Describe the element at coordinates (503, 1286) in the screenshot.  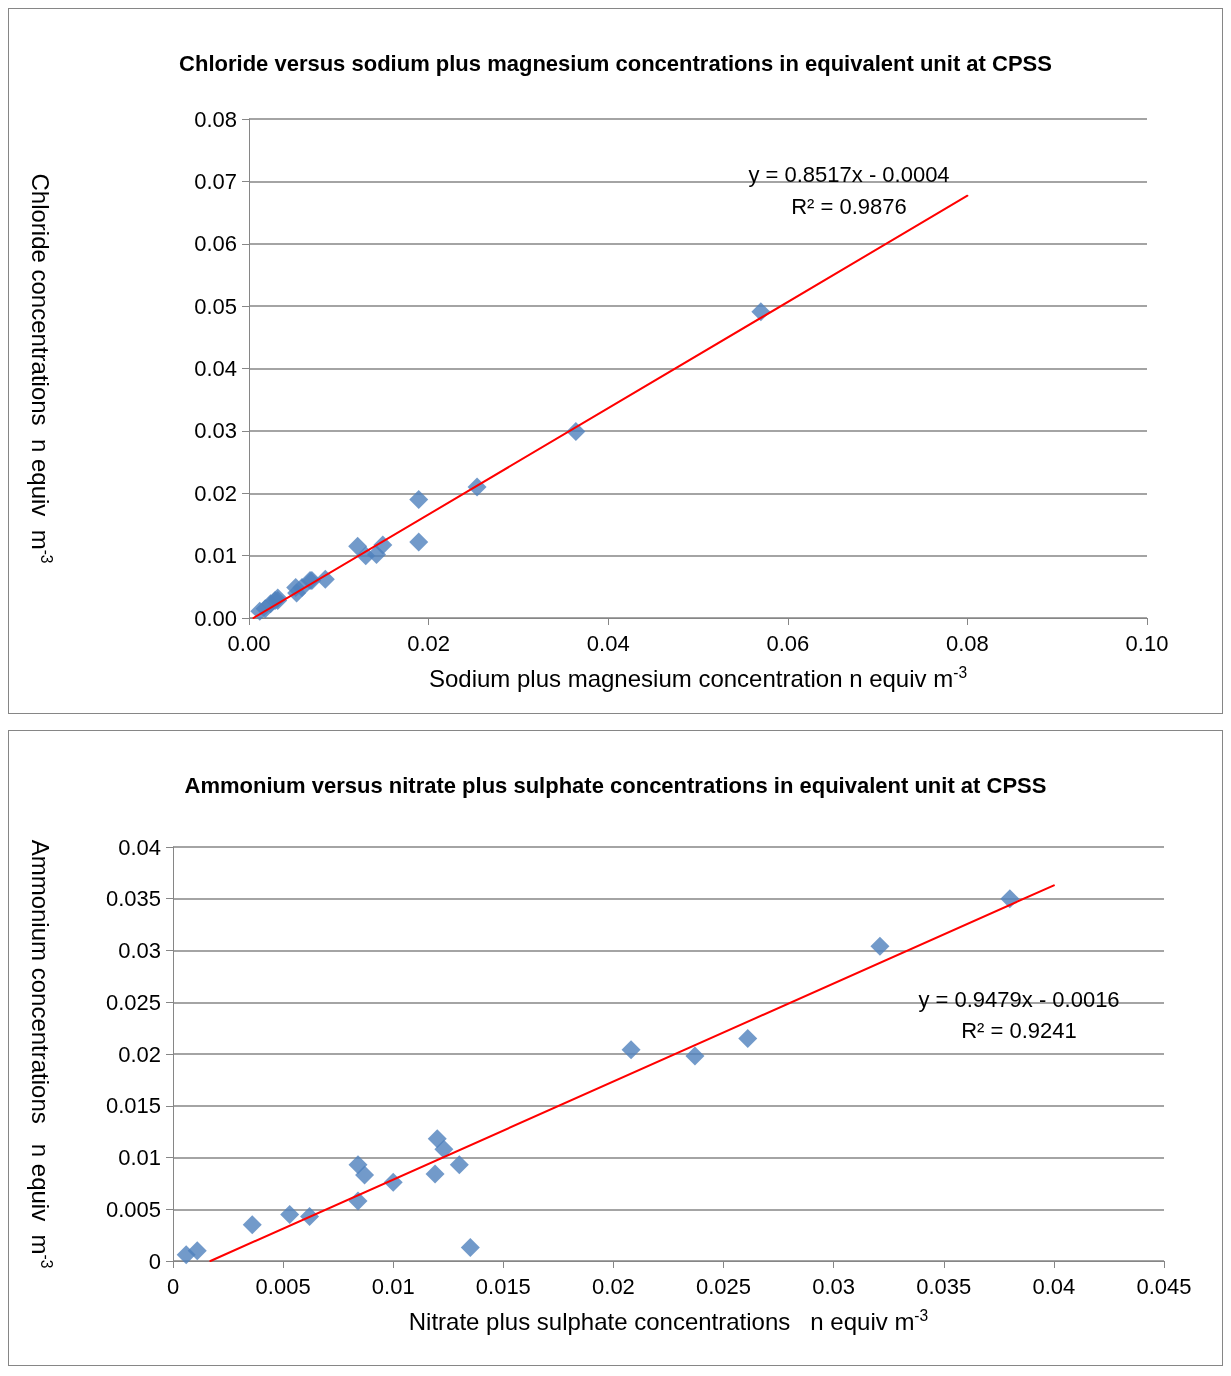
I see `x-tick-label: 0.015` at that location.